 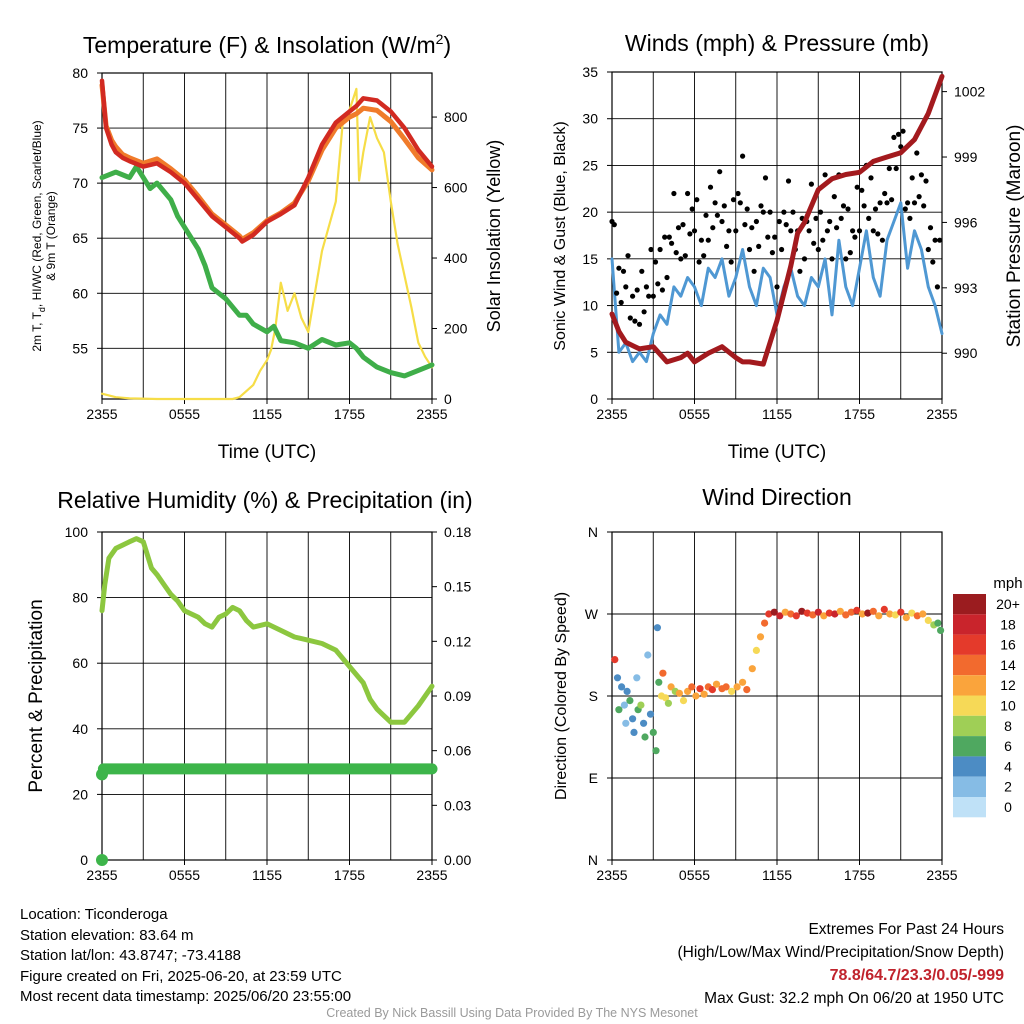 What do you see at coordinates (777, 875) in the screenshot?
I see `direction-xtick-label: 1155` at bounding box center [777, 875].